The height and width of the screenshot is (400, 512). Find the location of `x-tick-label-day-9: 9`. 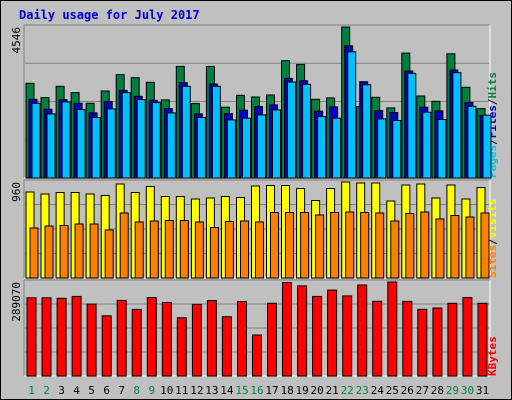

x-tick-label-day-9: 9 is located at coordinates (151, 390).